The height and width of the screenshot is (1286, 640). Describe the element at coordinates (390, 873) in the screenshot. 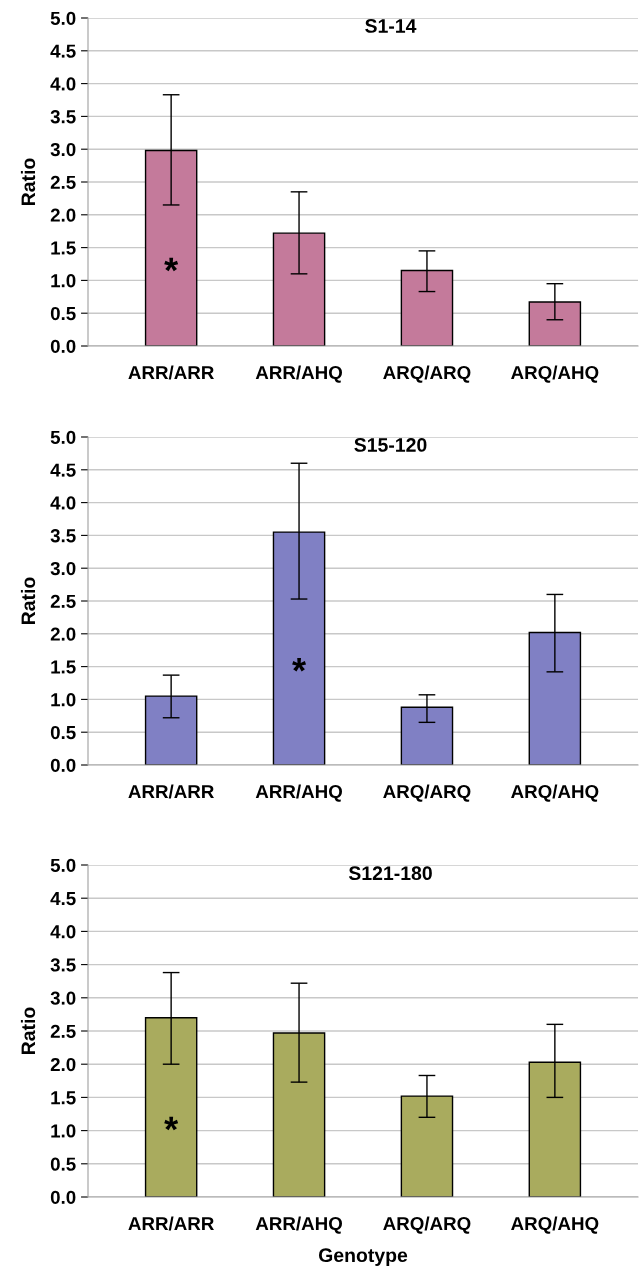

I see `chart-title: S121-180` at that location.